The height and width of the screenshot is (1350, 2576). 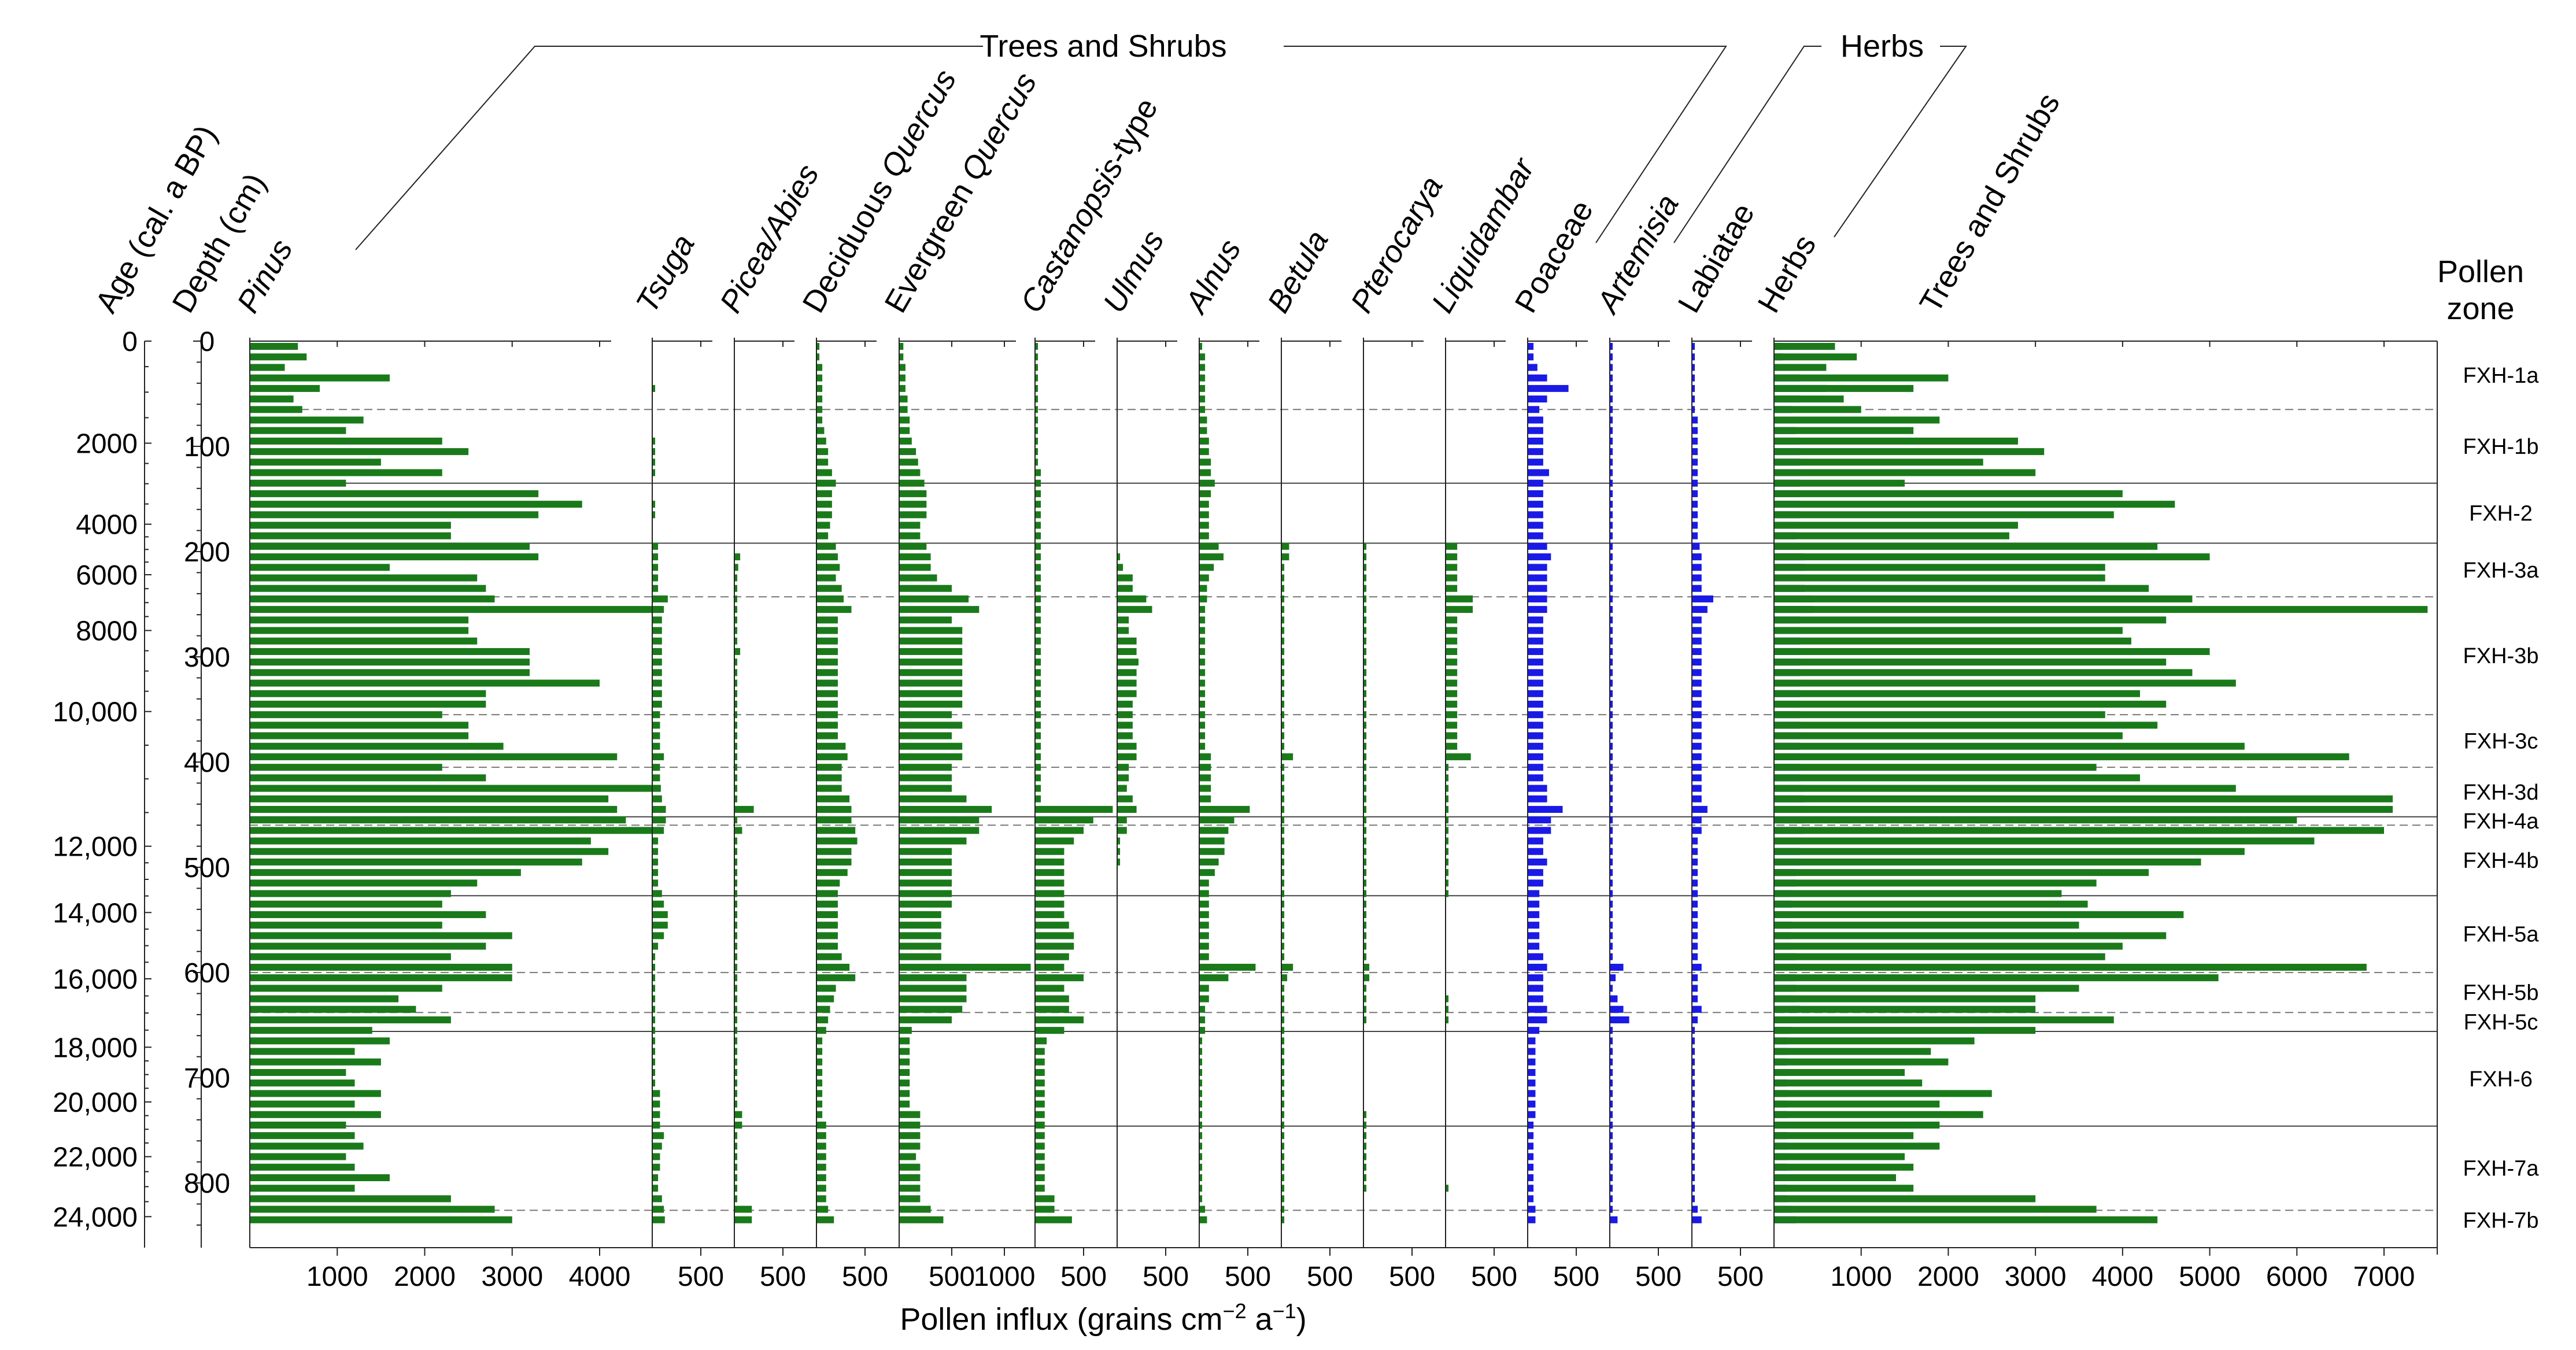 What do you see at coordinates (107, 575) in the screenshot?
I see `age-tick-label: 6000` at bounding box center [107, 575].